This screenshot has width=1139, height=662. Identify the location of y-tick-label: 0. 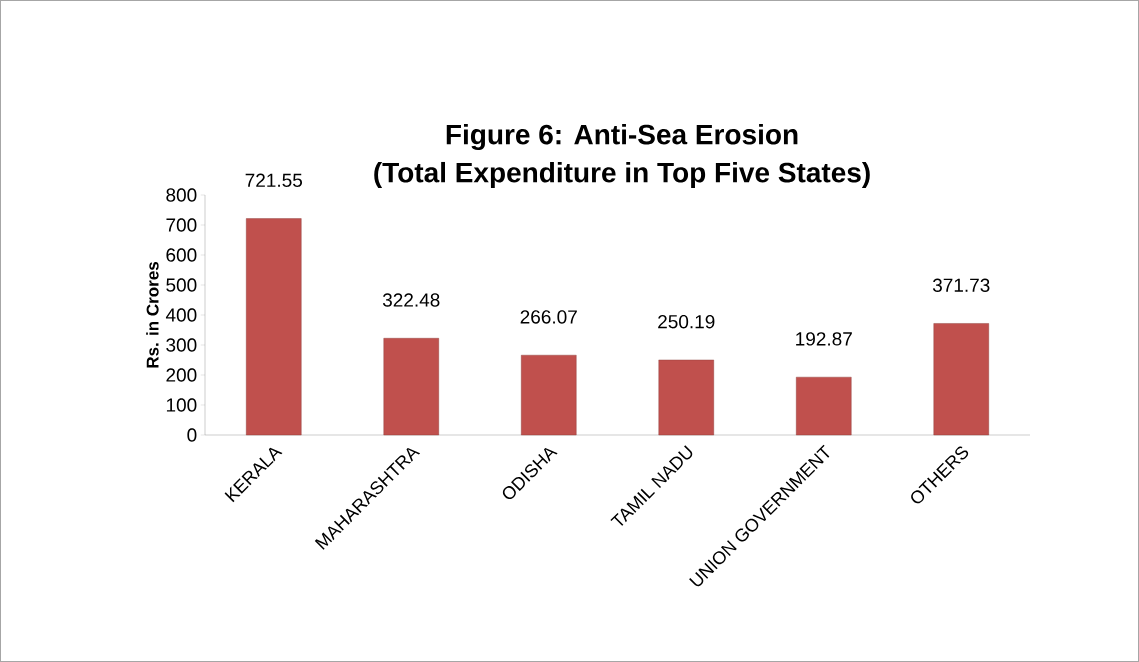
(192, 435).